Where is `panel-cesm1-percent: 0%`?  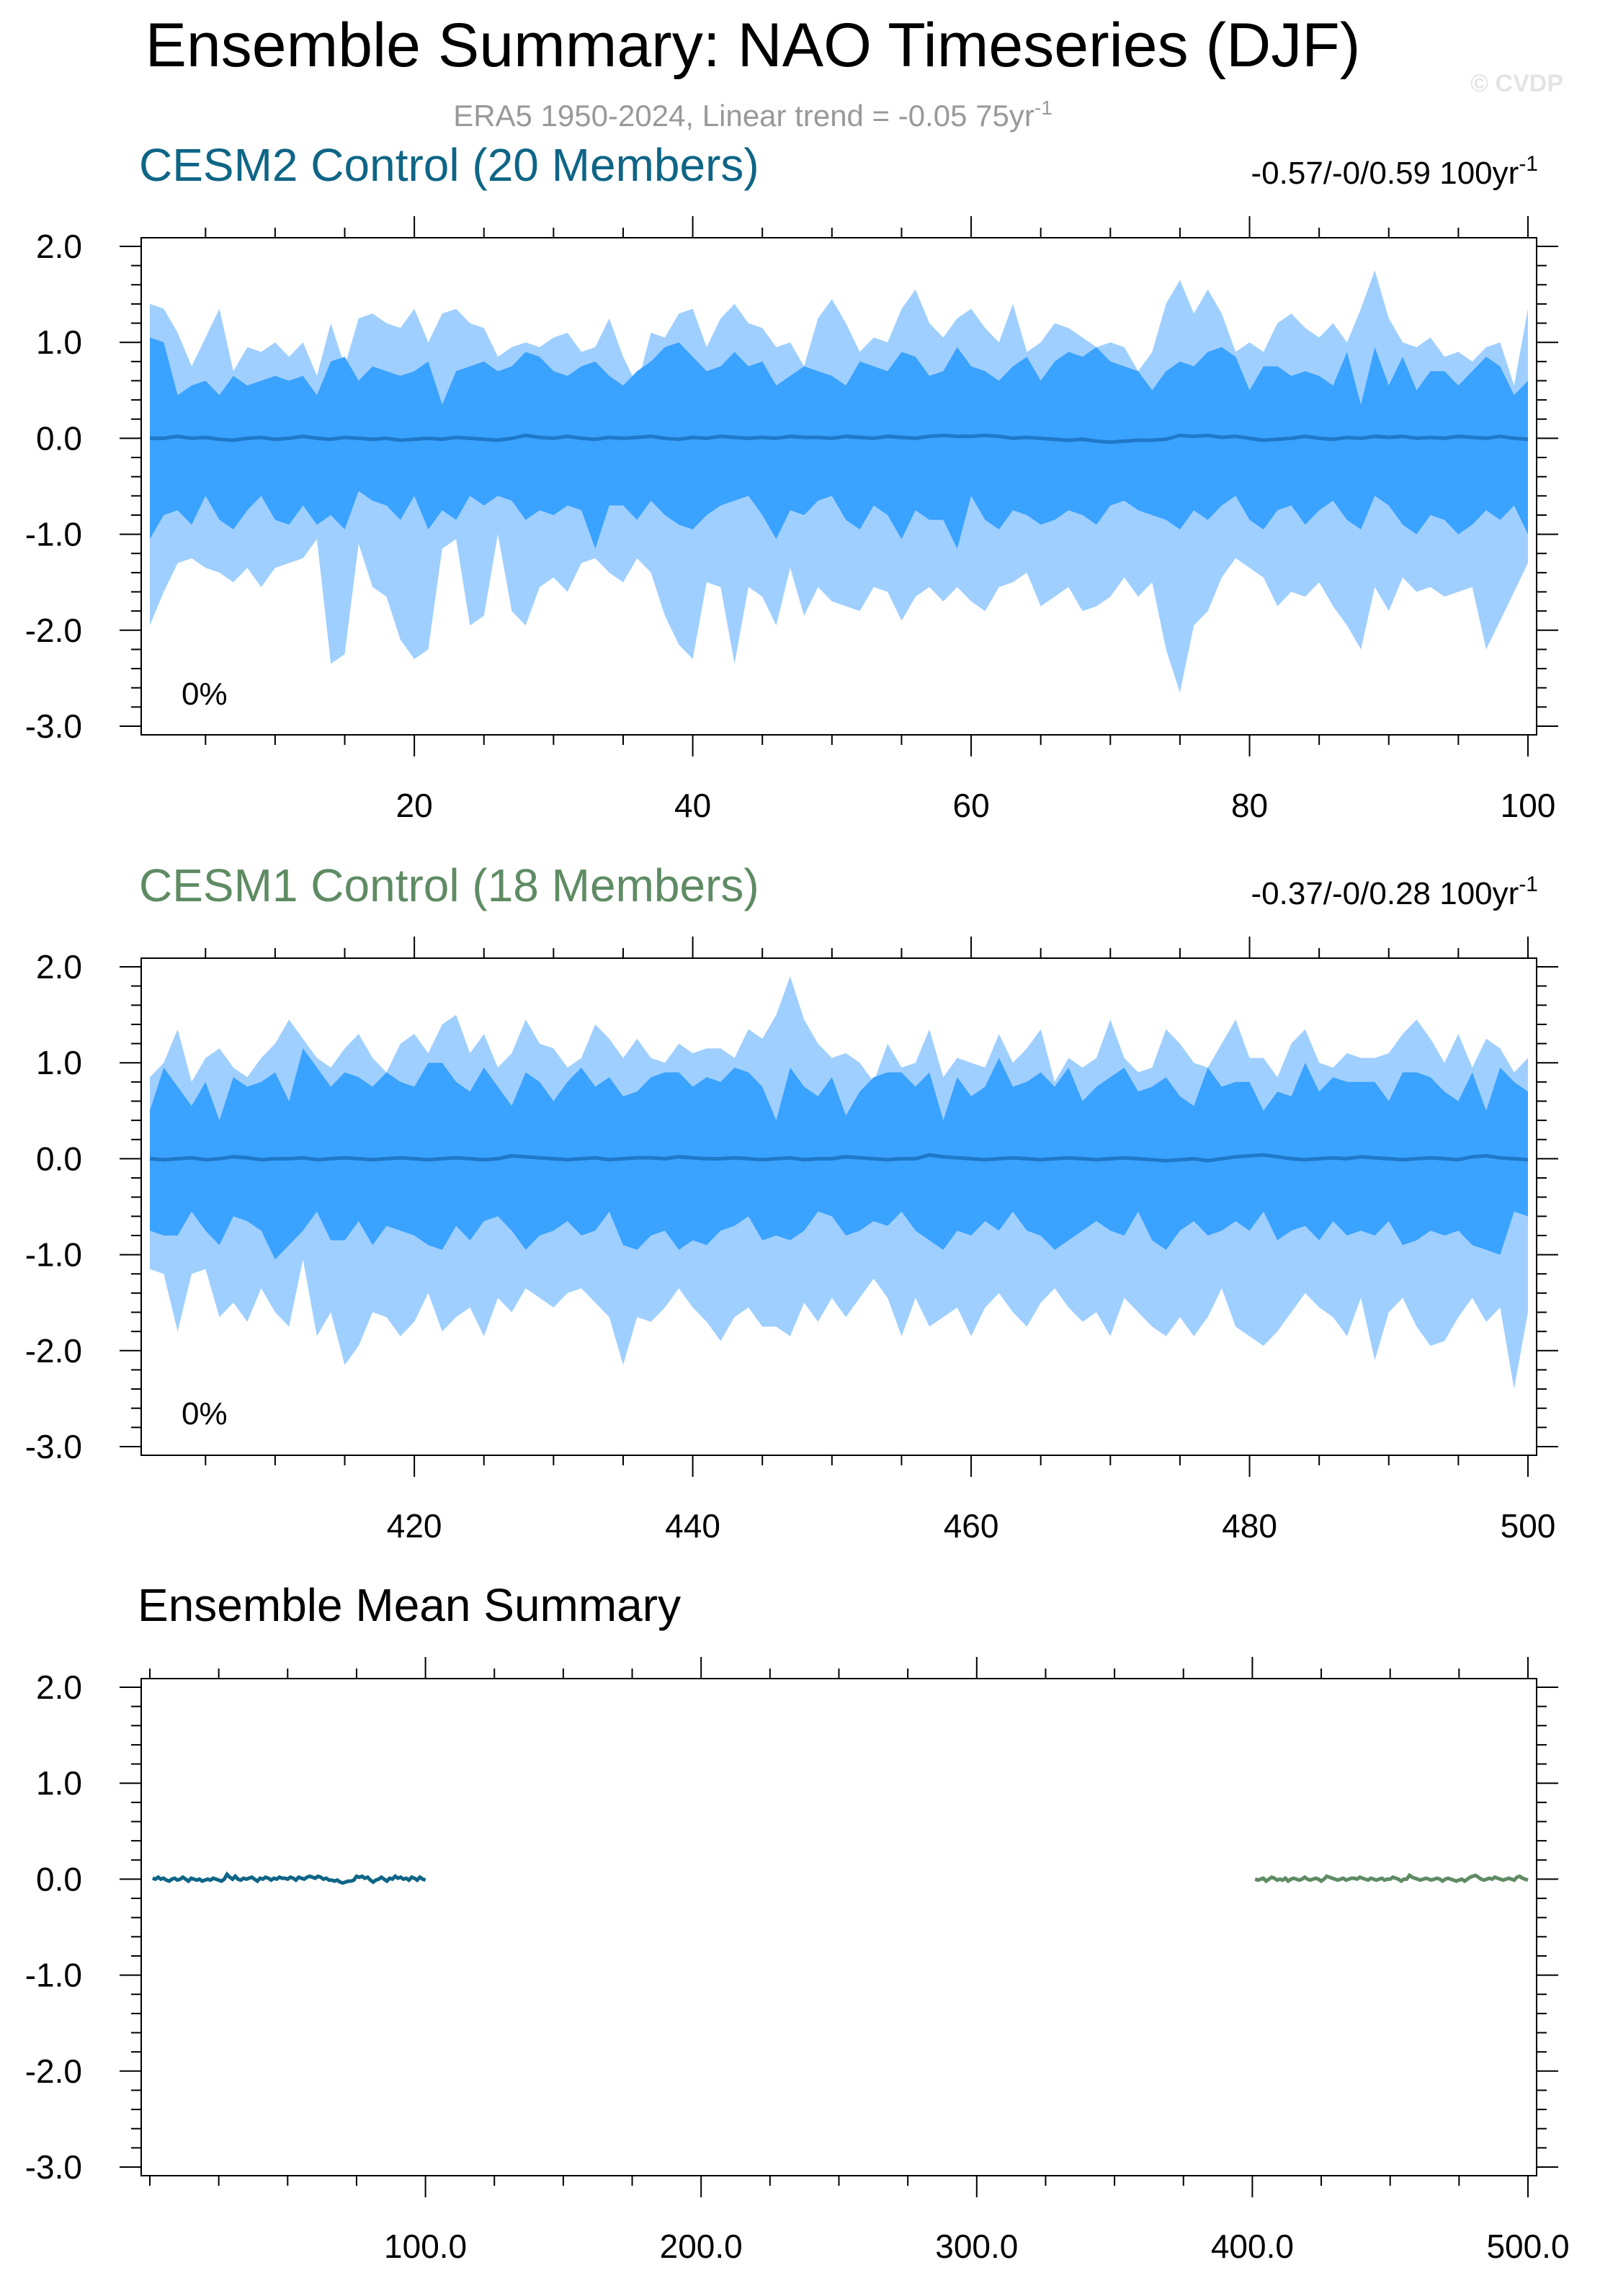 panel-cesm1-percent: 0% is located at coordinates (205, 1413).